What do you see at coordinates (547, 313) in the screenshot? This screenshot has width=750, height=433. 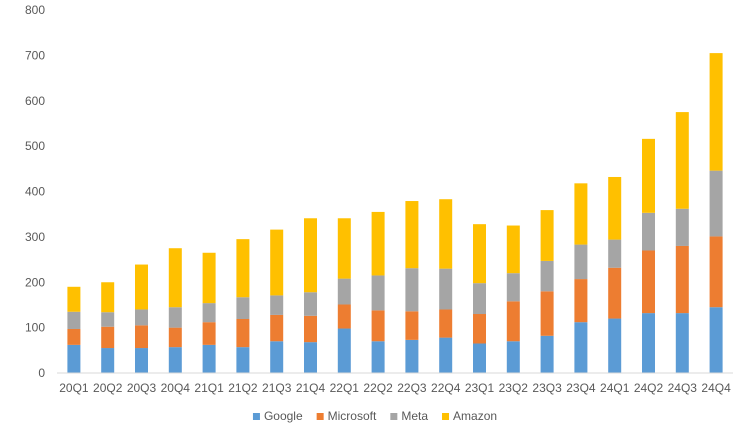 I see `bar-microsoft-23Q3` at bounding box center [547, 313].